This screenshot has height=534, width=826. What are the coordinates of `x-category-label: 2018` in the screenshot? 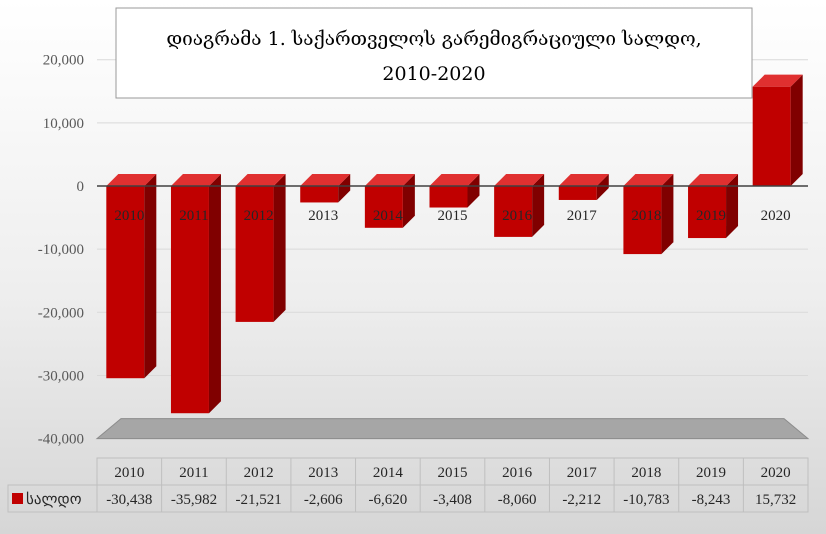 It's located at (646, 216).